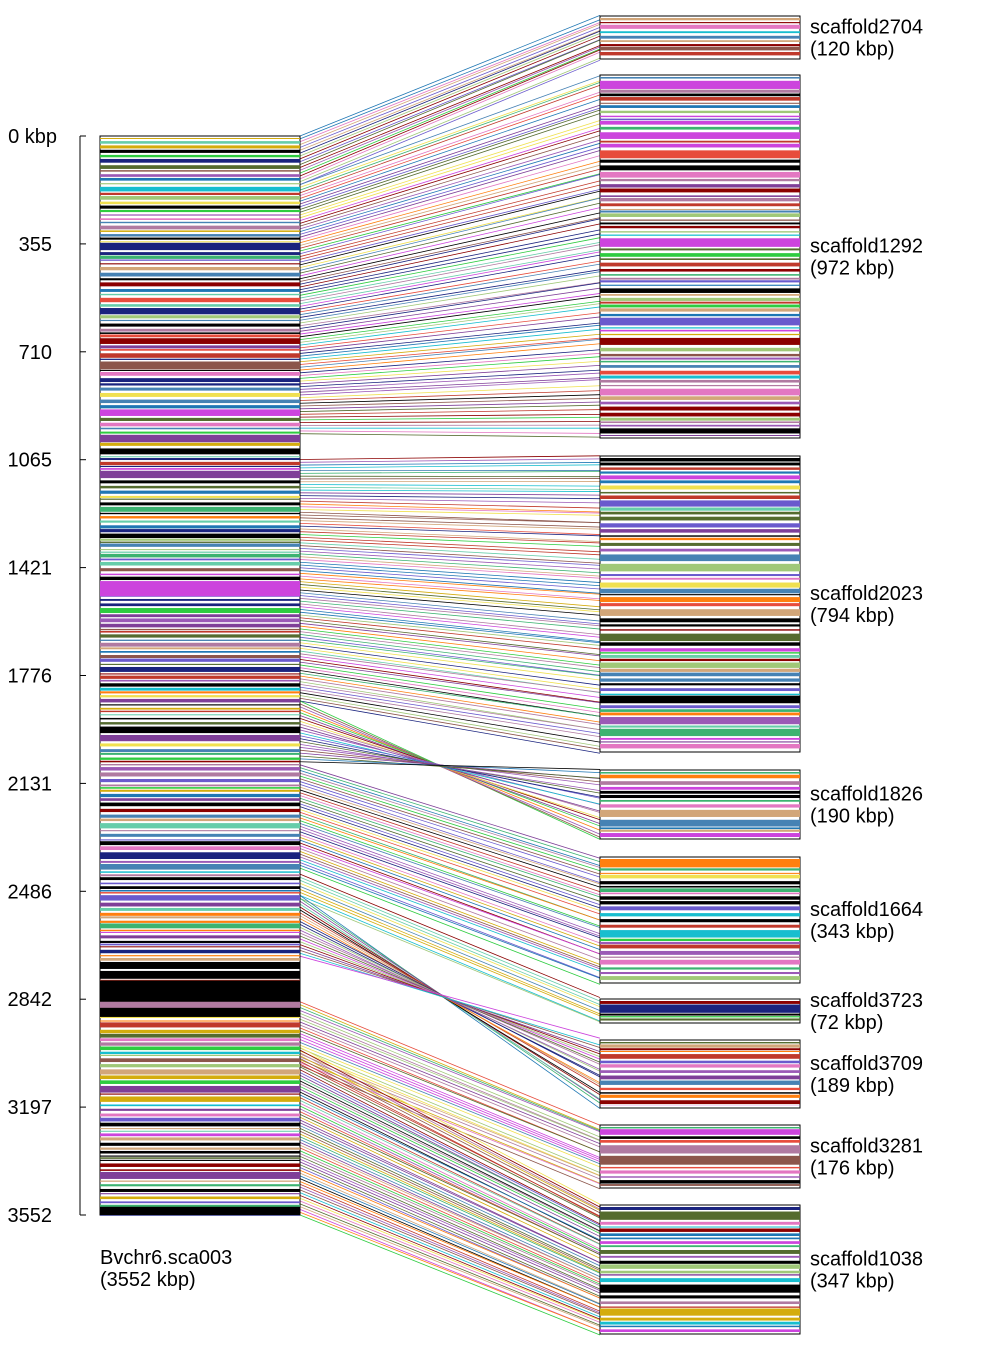  I want to click on axis-tick-label: 2486, so click(30, 892).